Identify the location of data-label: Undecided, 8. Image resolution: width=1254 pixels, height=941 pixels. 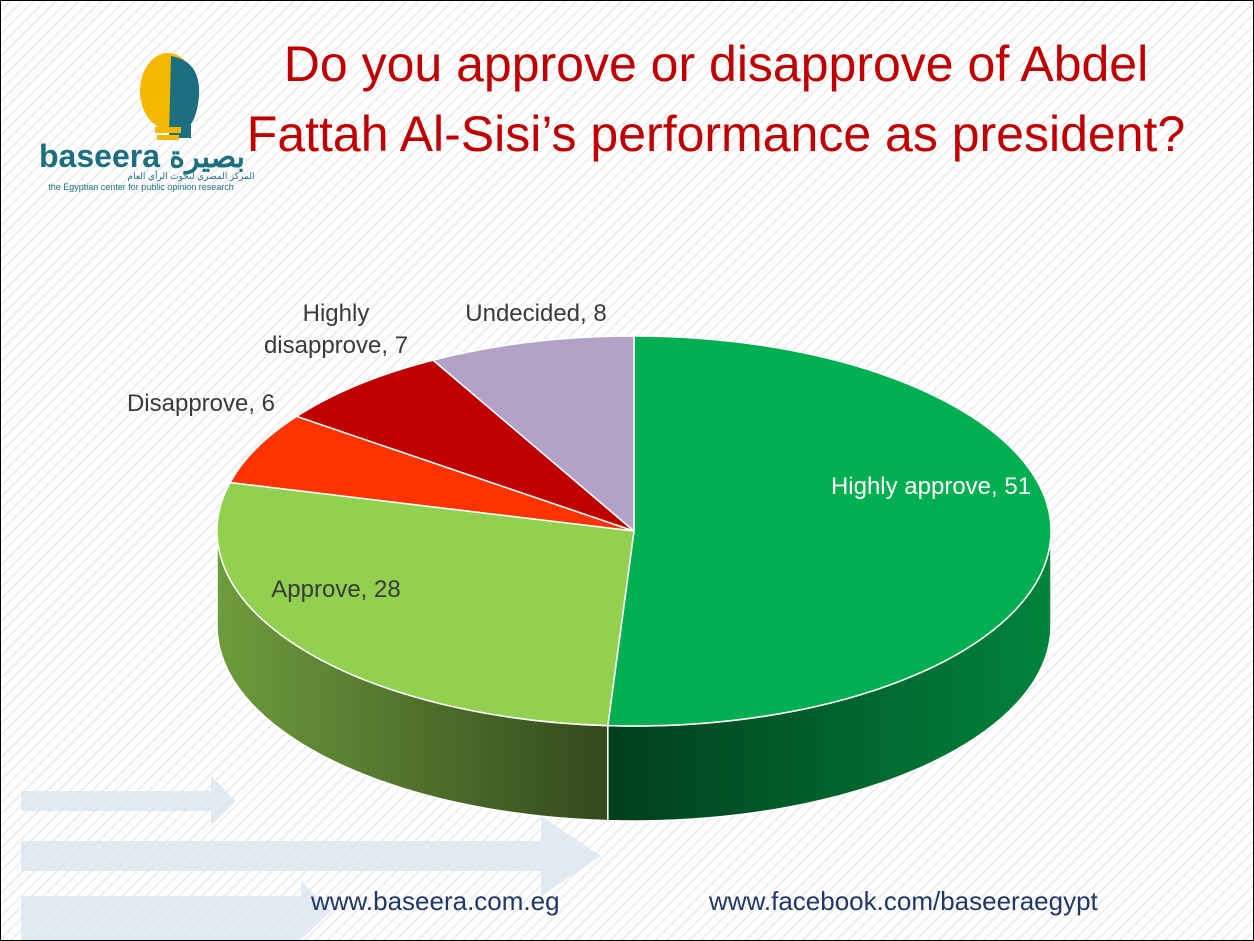
(536, 313).